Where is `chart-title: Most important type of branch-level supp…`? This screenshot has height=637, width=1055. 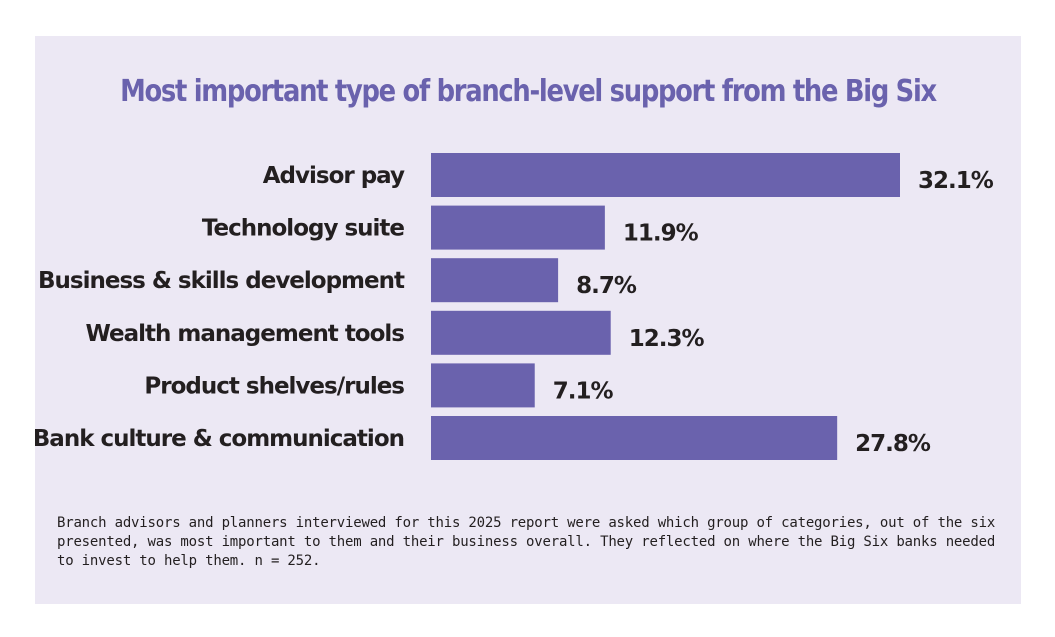
chart-title: Most important type of branch-level supp… is located at coordinates (528, 91).